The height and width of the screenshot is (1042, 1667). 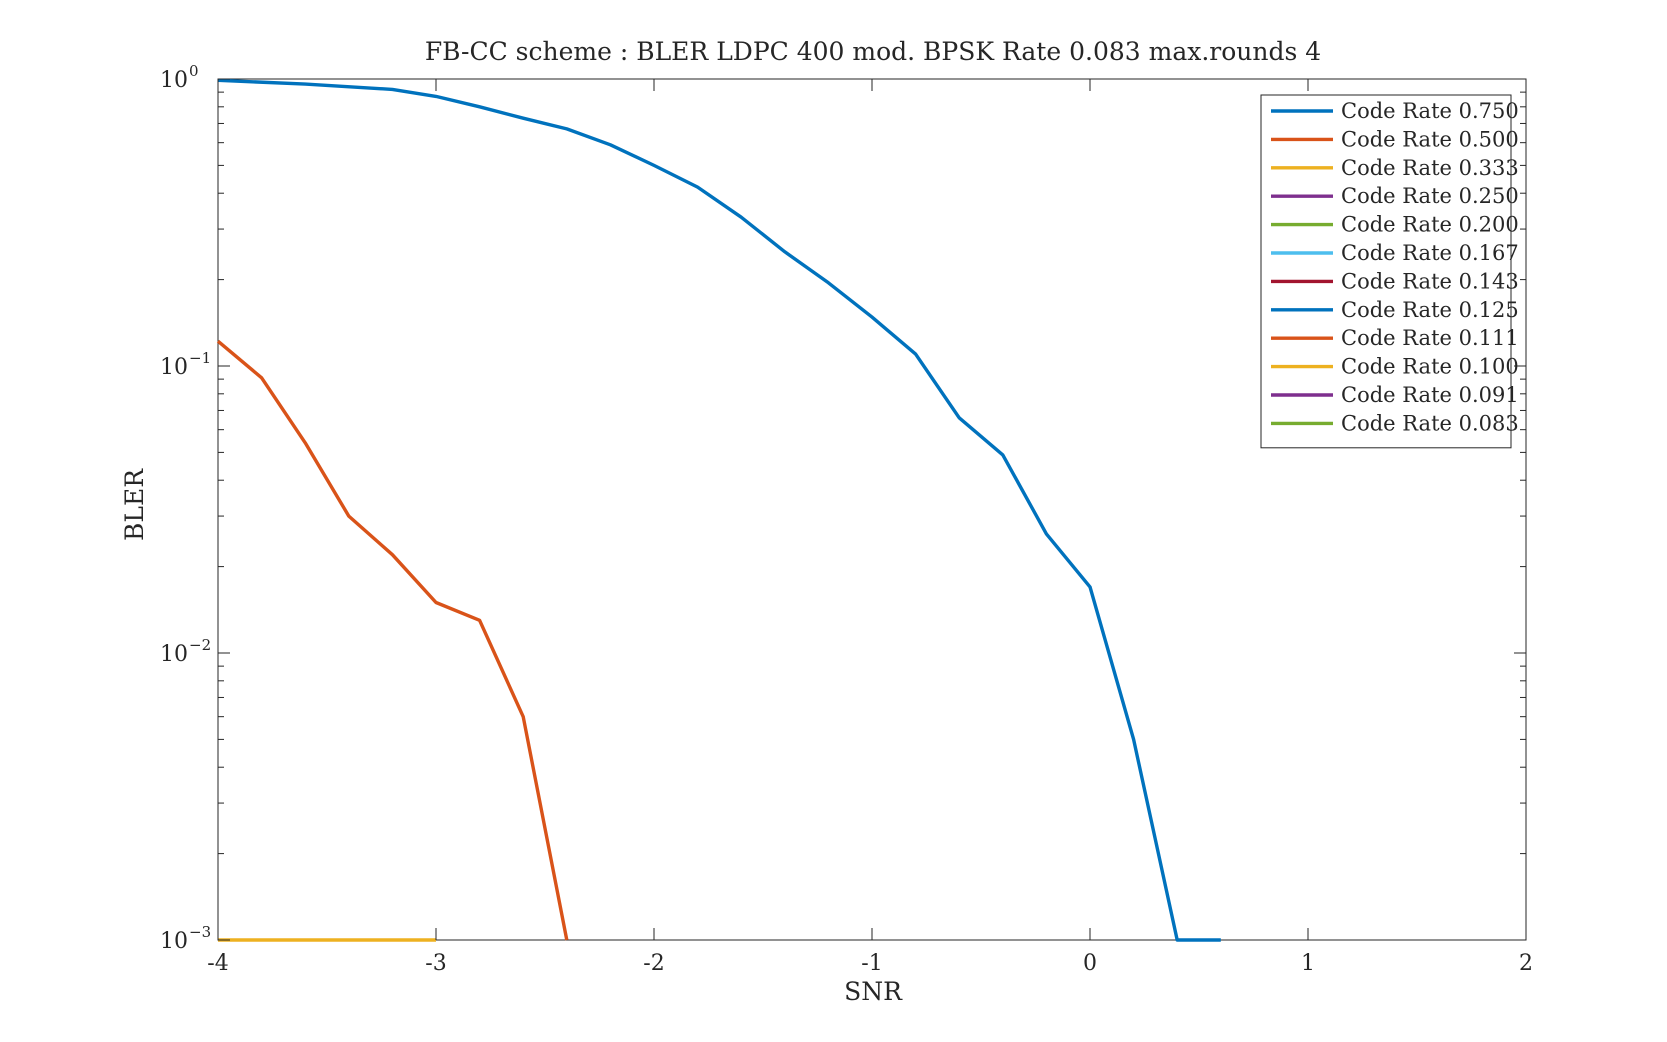 What do you see at coordinates (217, 963) in the screenshot?
I see `x-tick-label: -4` at bounding box center [217, 963].